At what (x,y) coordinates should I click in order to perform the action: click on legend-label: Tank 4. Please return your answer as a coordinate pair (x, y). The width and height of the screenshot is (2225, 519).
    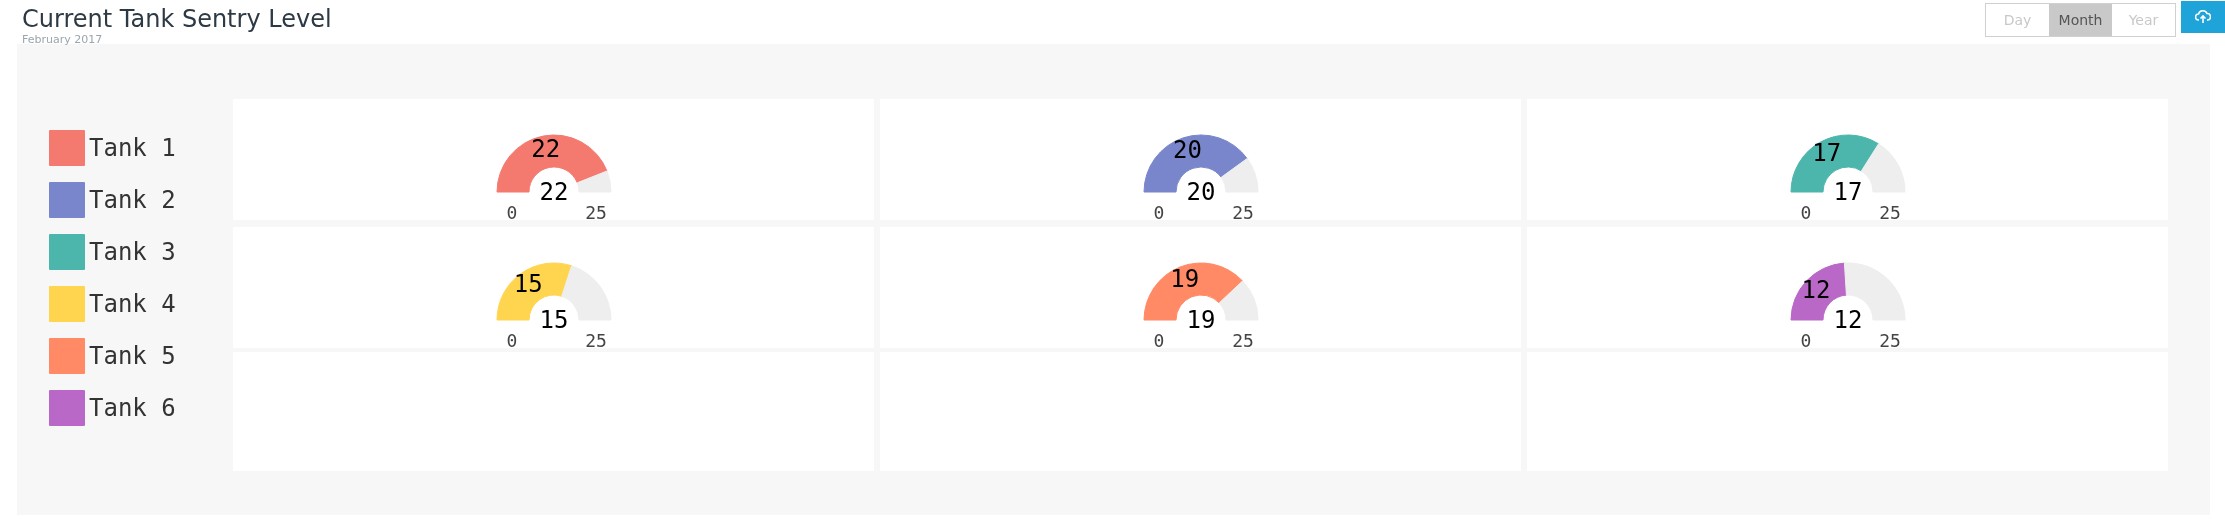
    Looking at the image, I should click on (132, 304).